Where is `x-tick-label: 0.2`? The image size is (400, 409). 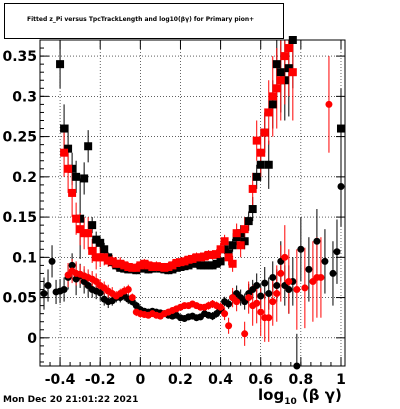 x-tick-label: 0.2 is located at coordinates (180, 380).